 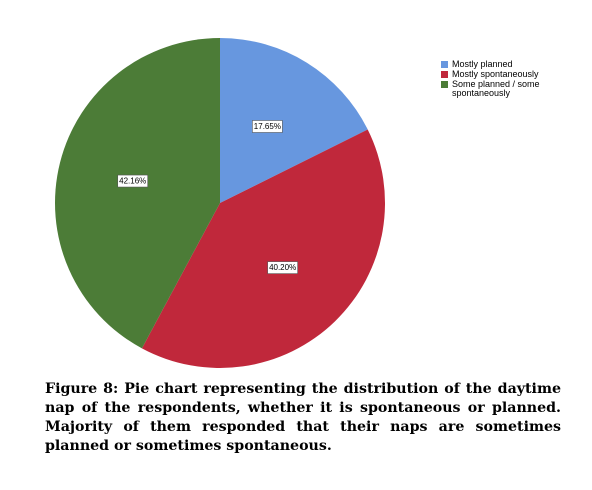 I want to click on legend-item: Mostly planned, so click(x=498, y=64).